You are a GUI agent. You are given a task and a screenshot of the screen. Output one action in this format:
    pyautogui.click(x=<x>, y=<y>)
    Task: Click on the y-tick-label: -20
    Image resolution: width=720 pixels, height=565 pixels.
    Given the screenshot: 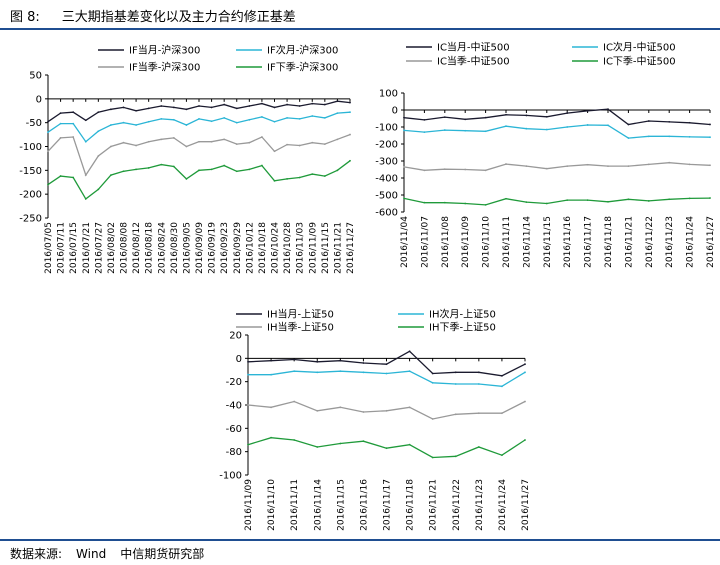 What is the action you would take?
    pyautogui.click(x=234, y=382)
    